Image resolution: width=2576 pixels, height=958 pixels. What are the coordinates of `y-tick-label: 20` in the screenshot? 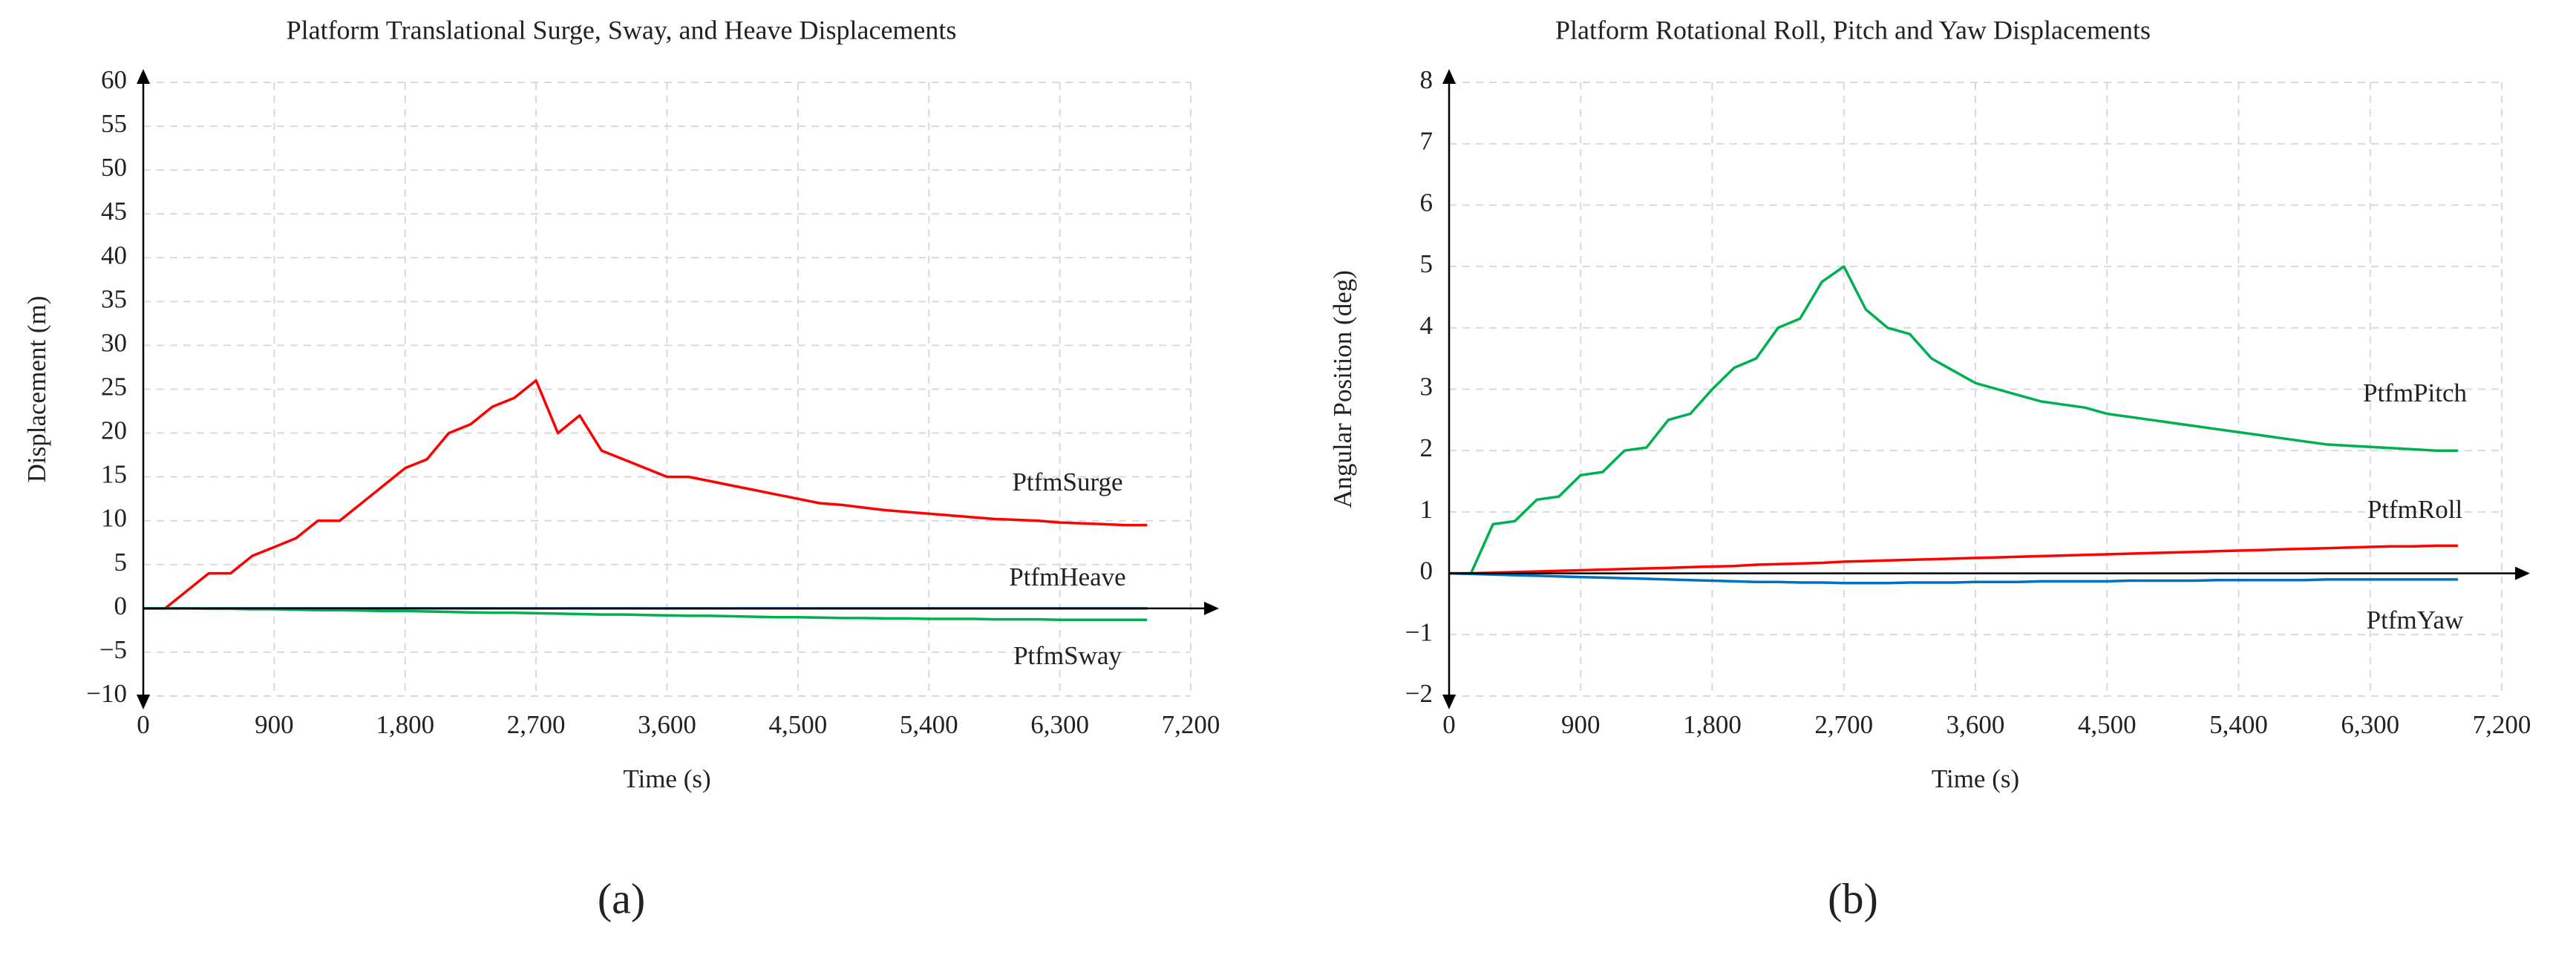 It's located at (114, 431).